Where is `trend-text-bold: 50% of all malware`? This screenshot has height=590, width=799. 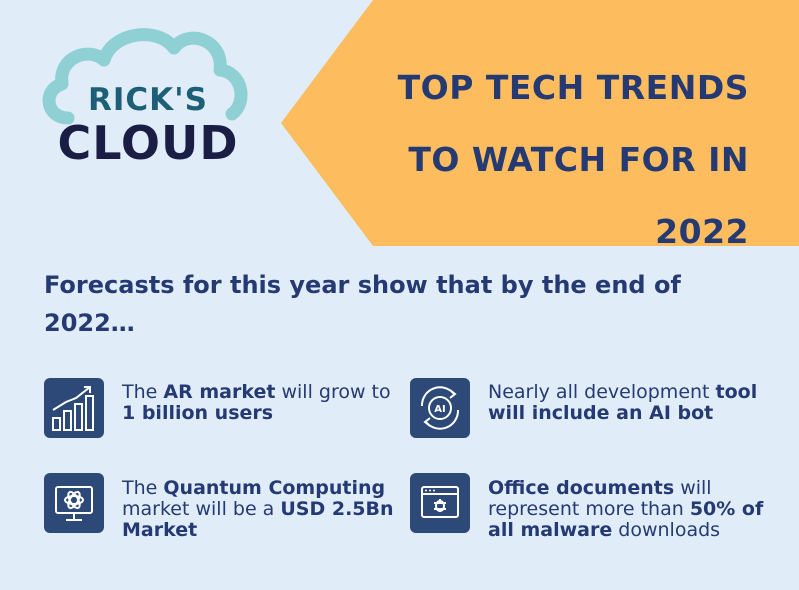
trend-text-bold: 50% of all malware is located at coordinates (626, 519).